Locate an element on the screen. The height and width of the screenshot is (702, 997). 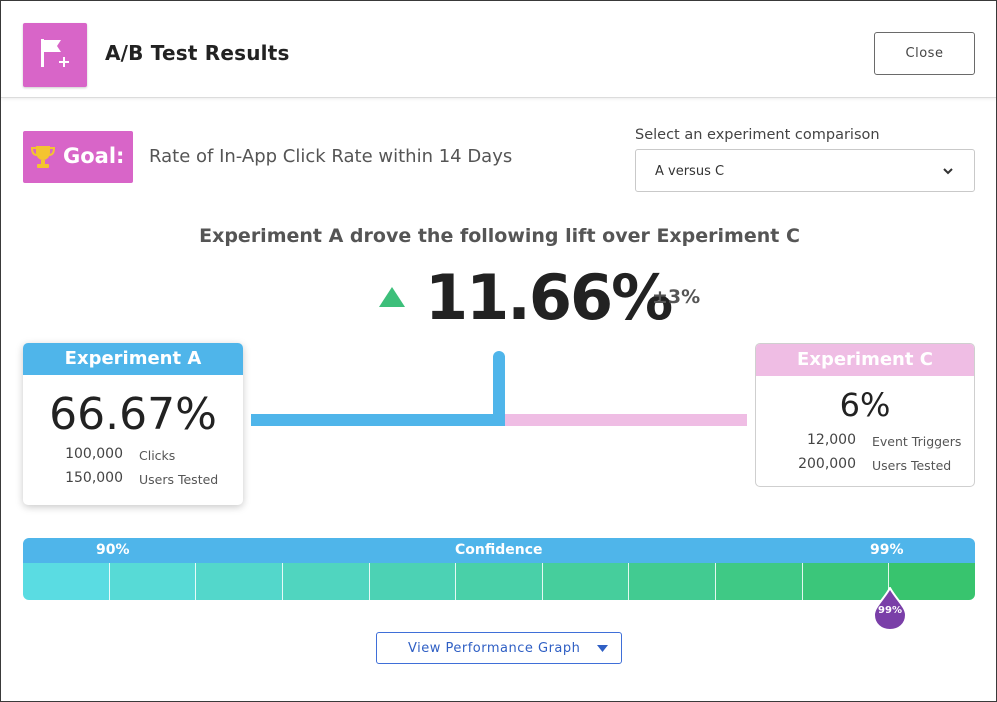
flag-plus-icon is located at coordinates (55, 55).